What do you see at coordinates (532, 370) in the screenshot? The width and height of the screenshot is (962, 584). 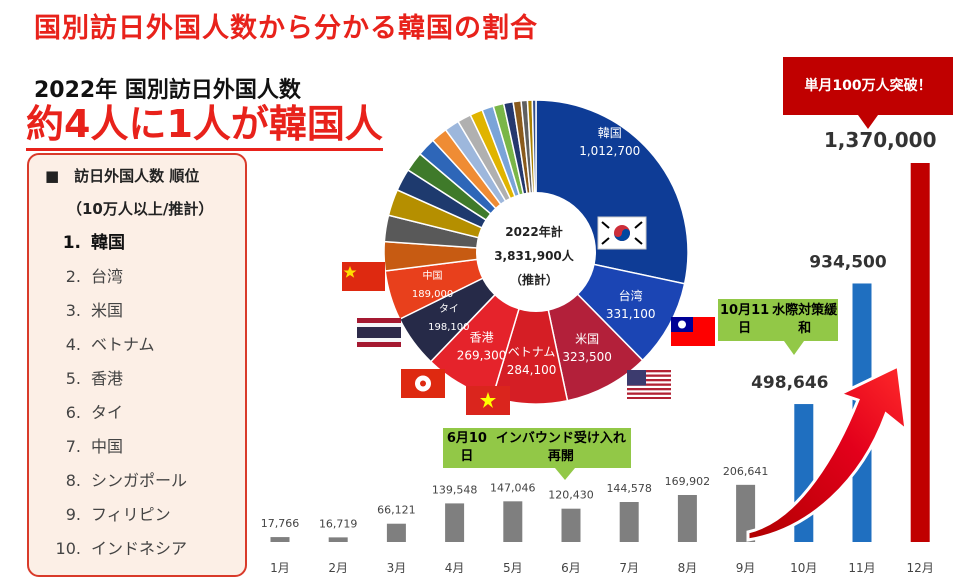 I see `pie-slice-value: 284,100` at bounding box center [532, 370].